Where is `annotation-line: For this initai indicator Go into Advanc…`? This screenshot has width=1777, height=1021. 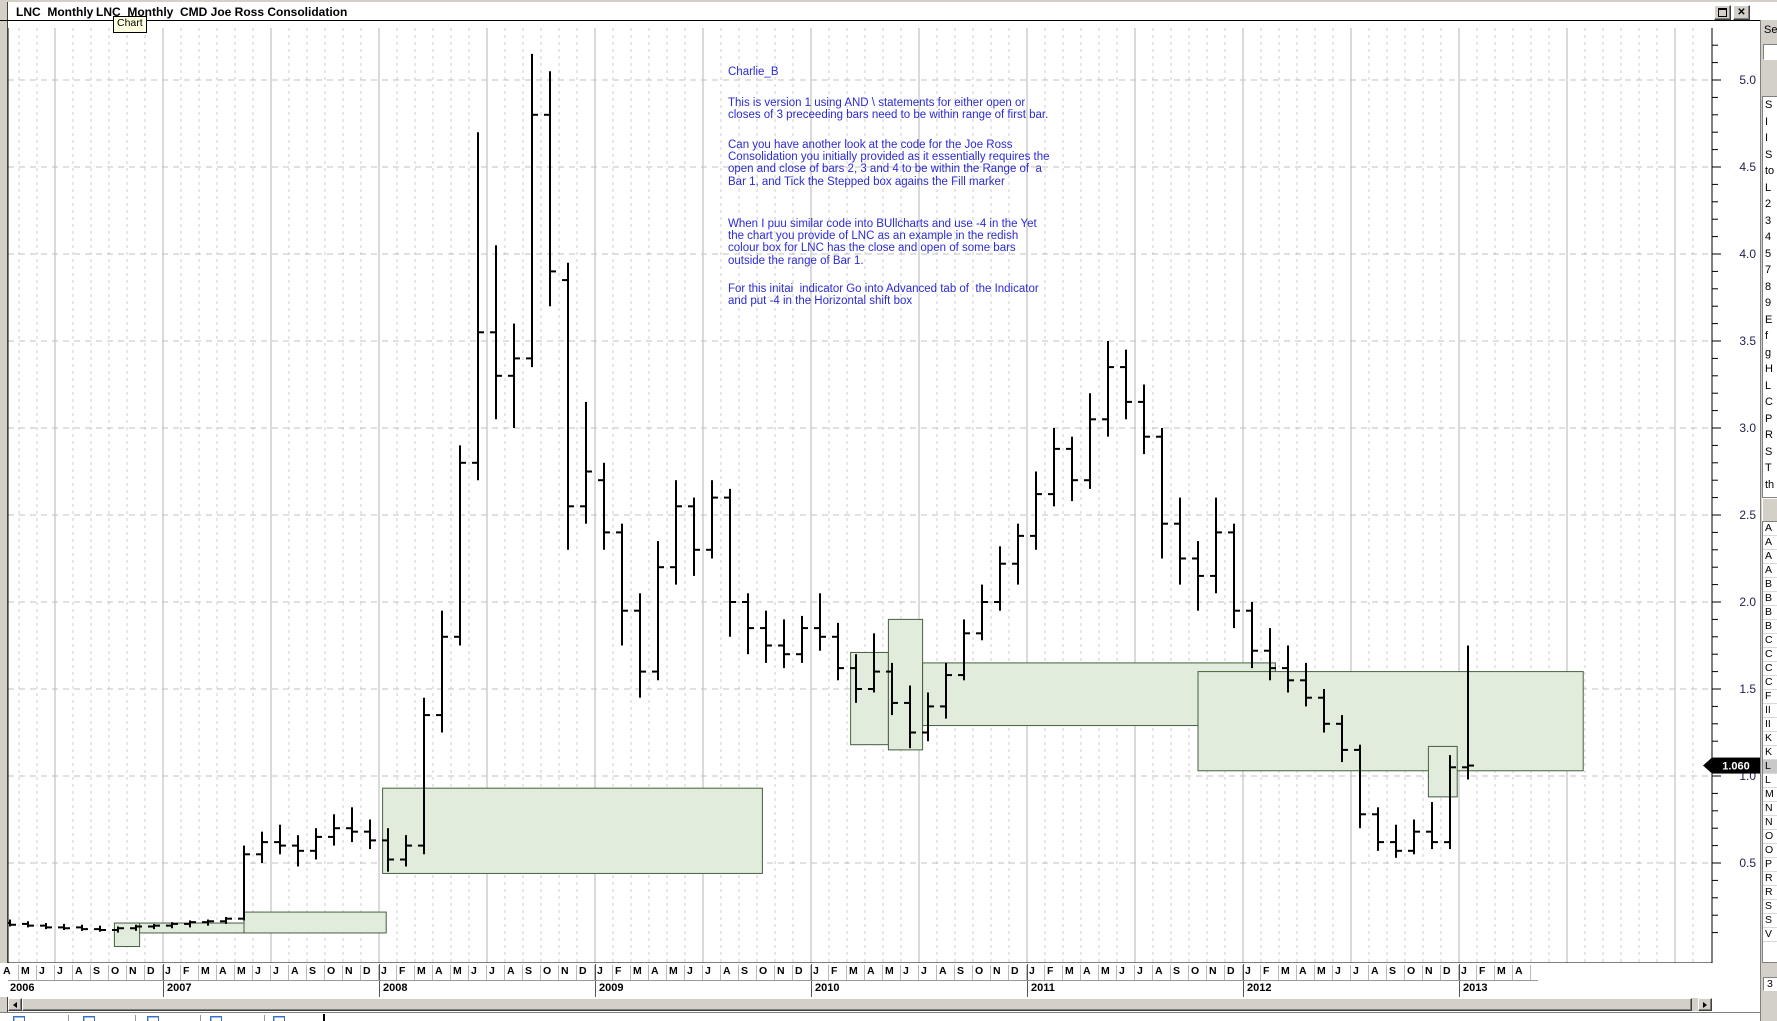
annotation-line: For this initai indicator Go into Advanc… is located at coordinates (883, 289).